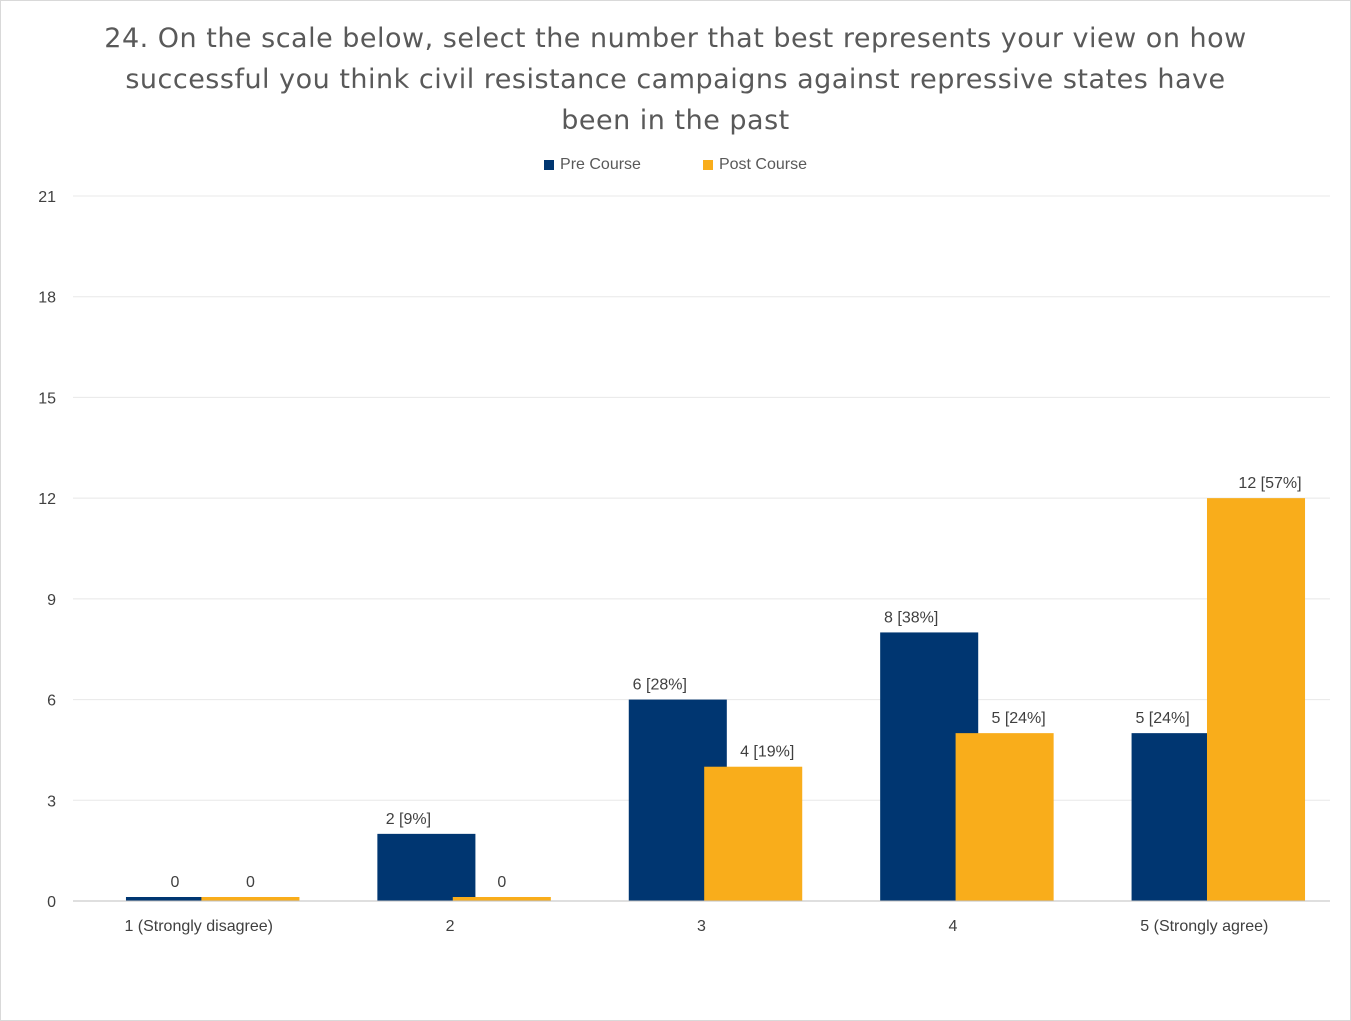 This screenshot has width=1351, height=1021. What do you see at coordinates (660, 685) in the screenshot?
I see `data-label: 6 [28%]` at bounding box center [660, 685].